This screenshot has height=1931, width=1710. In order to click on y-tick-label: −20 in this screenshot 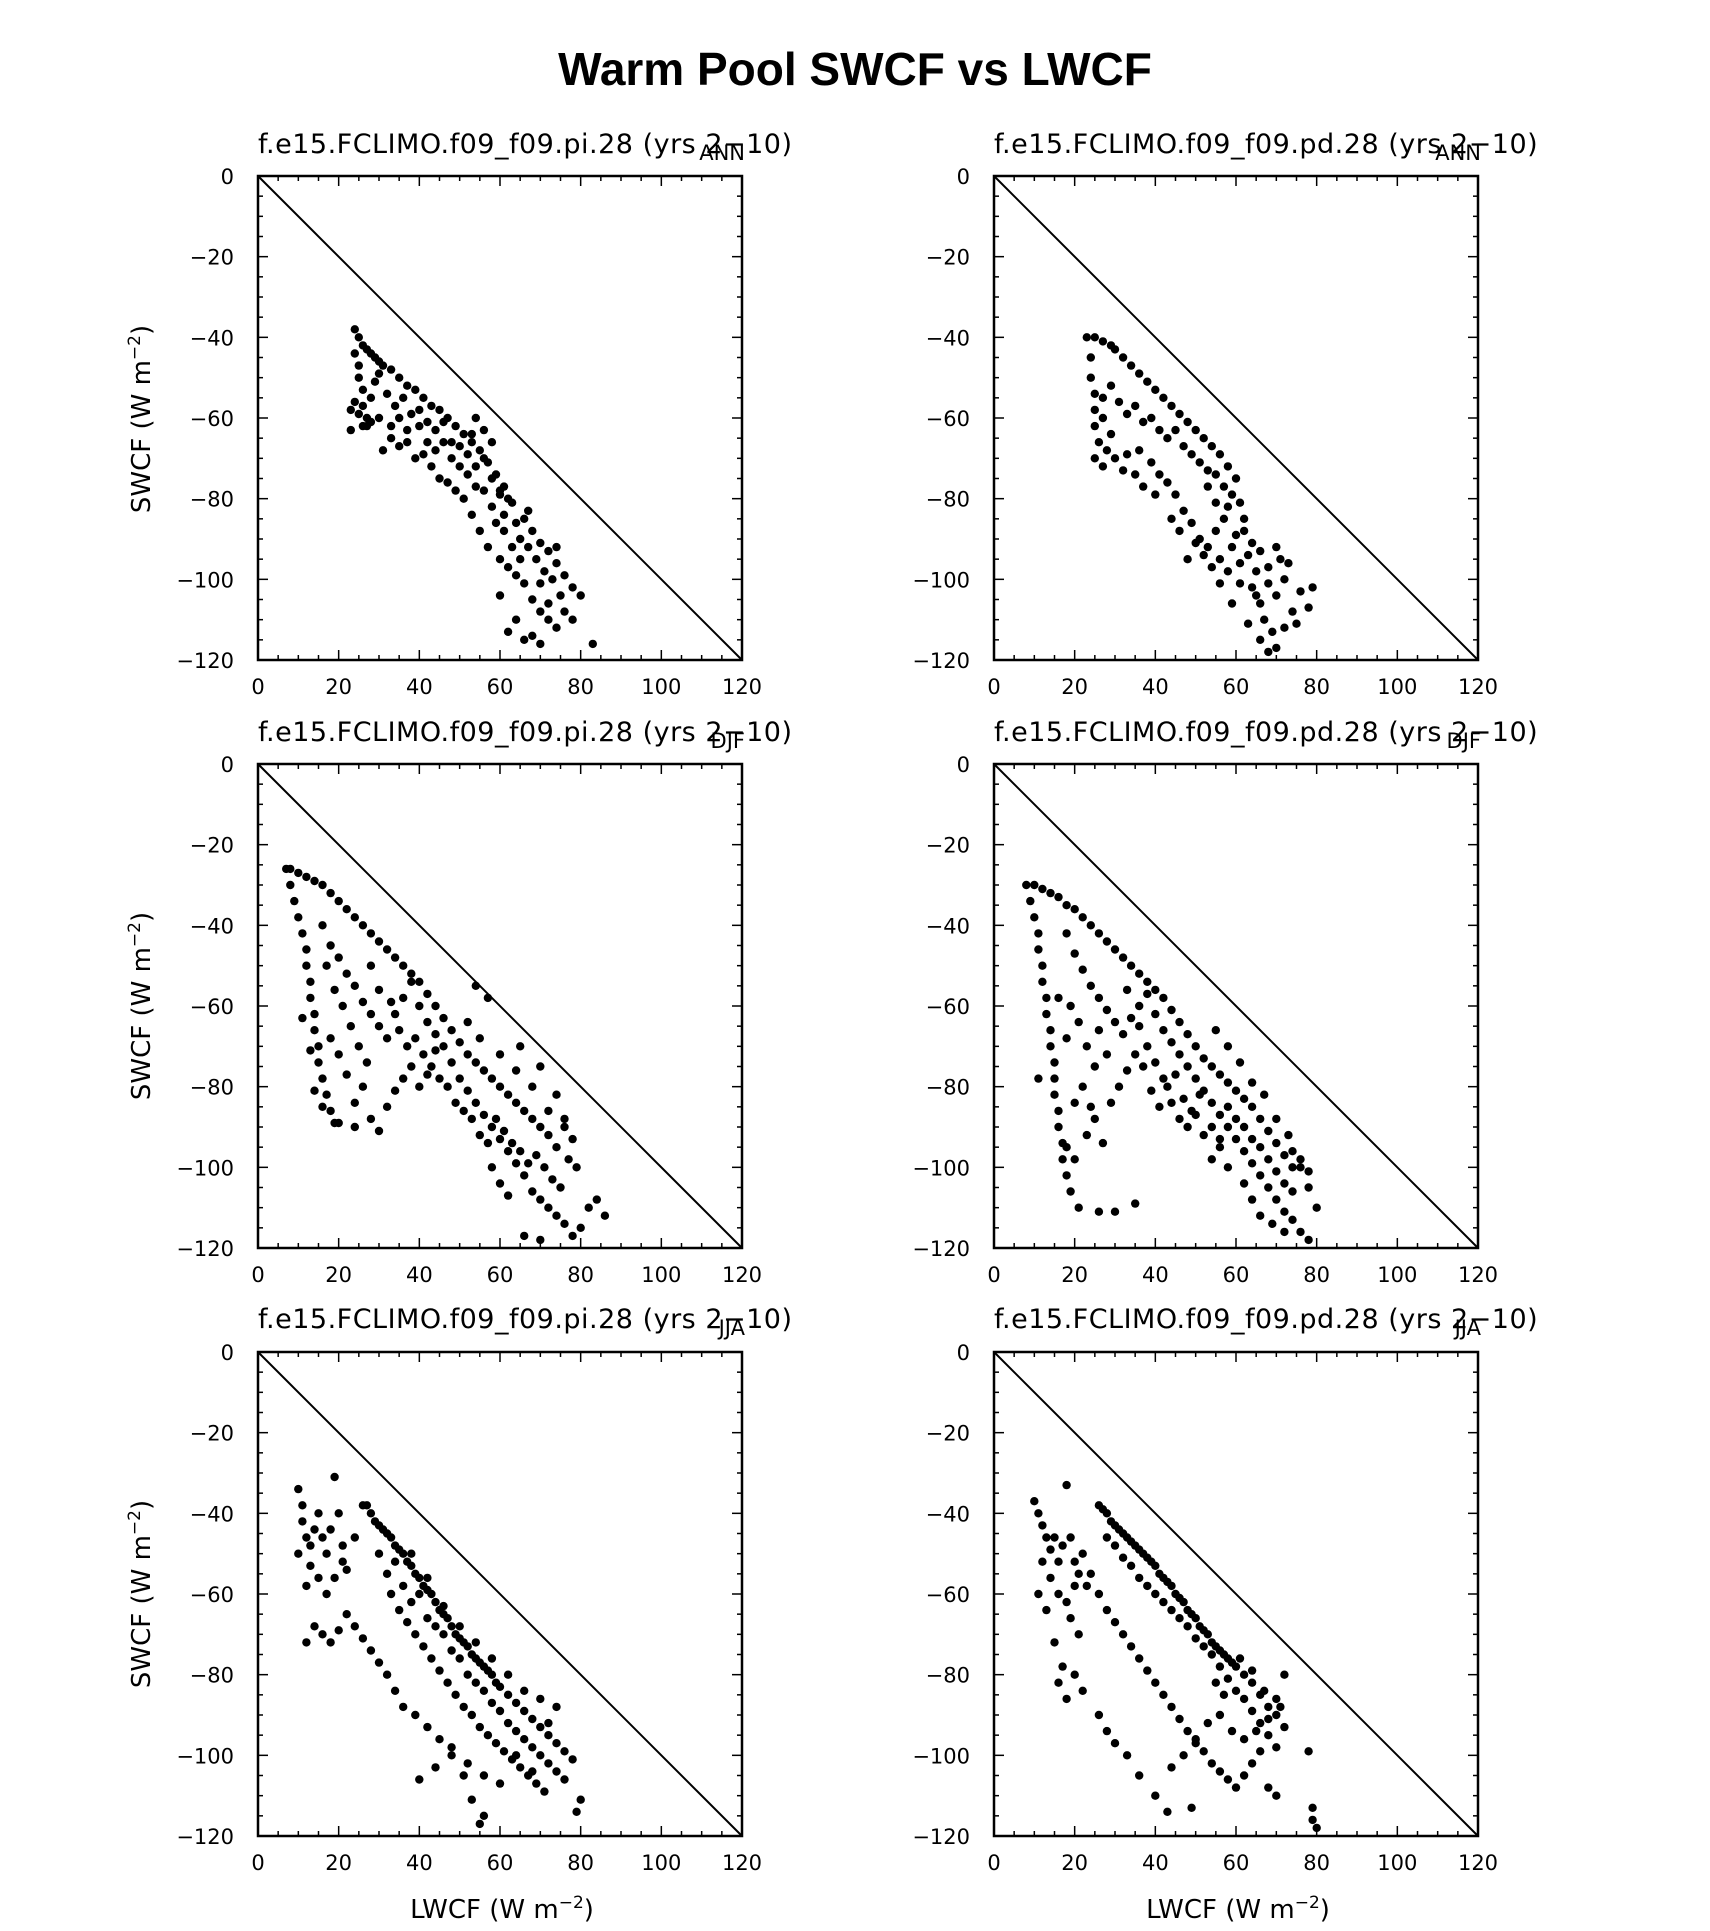, I will do `click(948, 1434)`.